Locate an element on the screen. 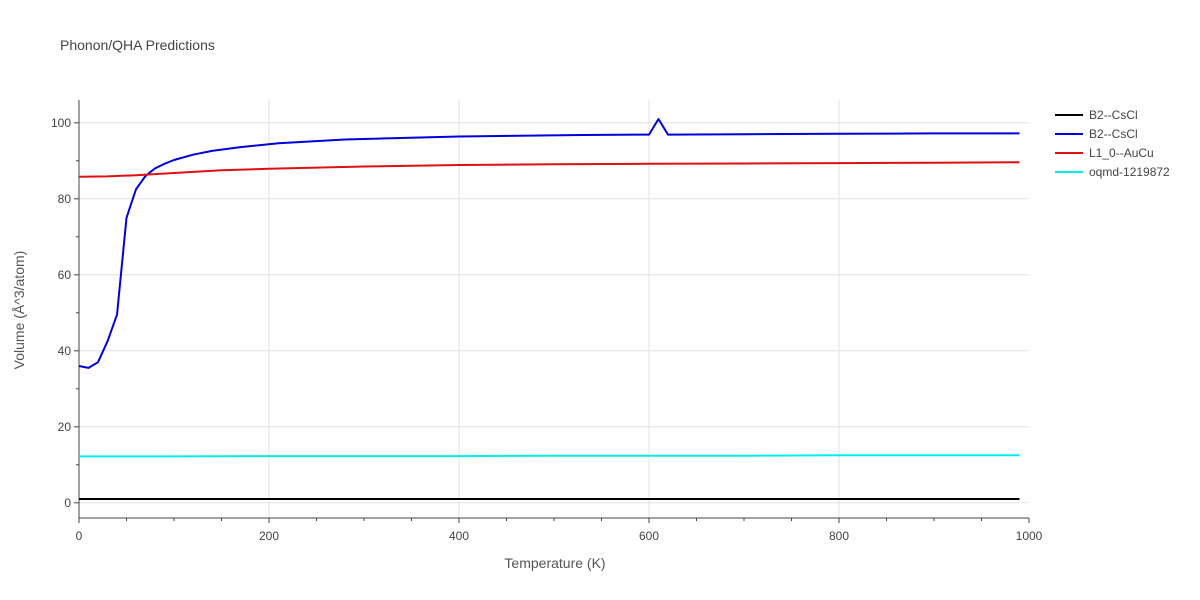 The width and height of the screenshot is (1200, 600). y-tick-label: 0 is located at coordinates (67, 503).